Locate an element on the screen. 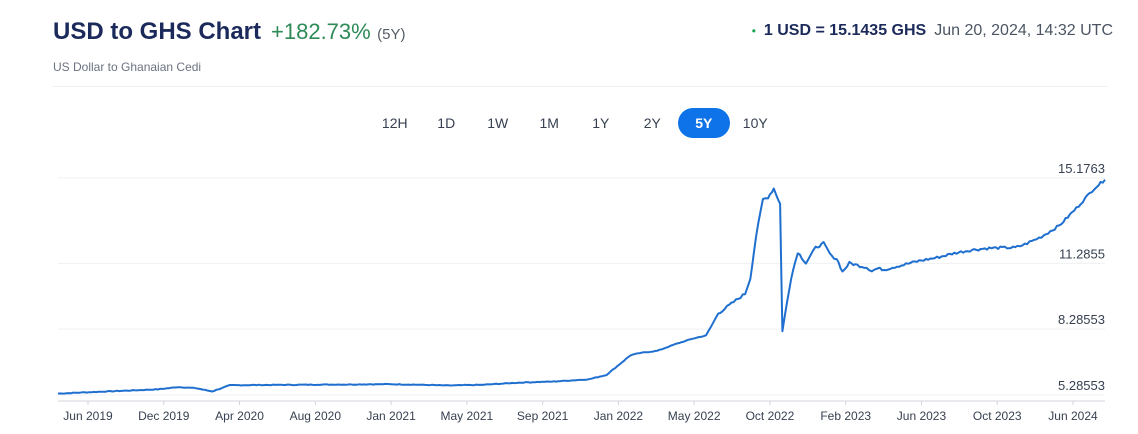  title-group: USD to GHS Chart +182.73% (5Y) is located at coordinates (229, 32).